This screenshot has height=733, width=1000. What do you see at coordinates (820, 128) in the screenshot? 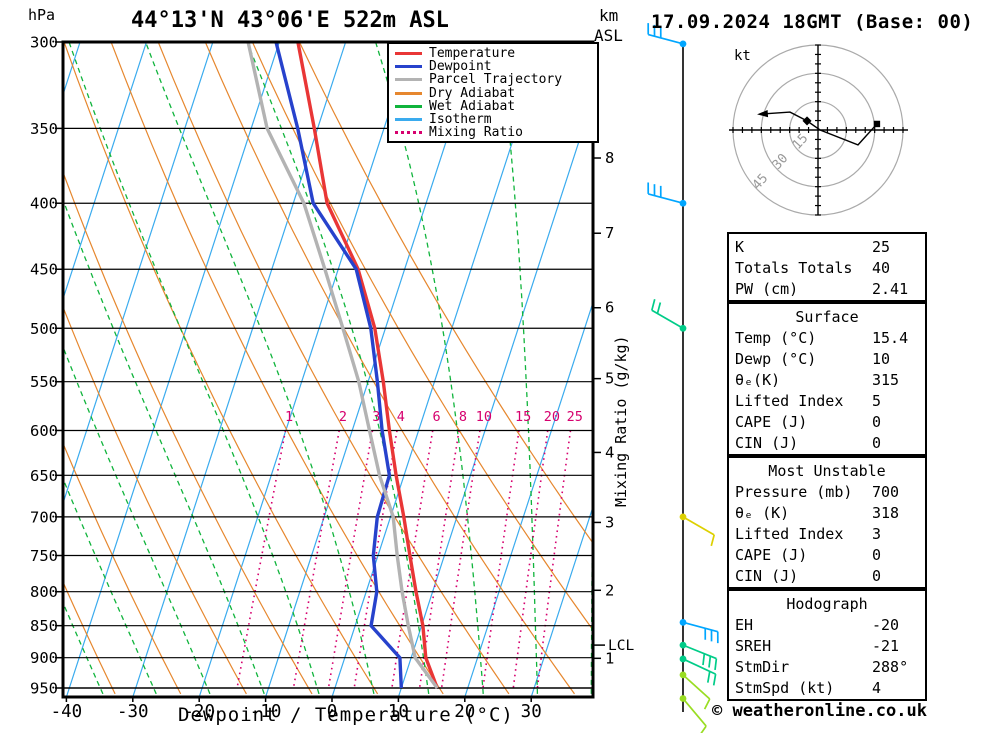
I see `hodograph-trace` at bounding box center [820, 128].